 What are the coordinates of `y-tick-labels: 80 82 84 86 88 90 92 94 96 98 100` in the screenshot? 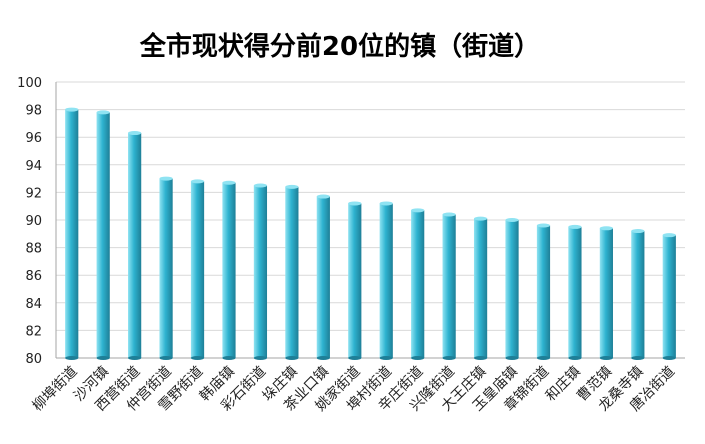 It's located at (29, 221).